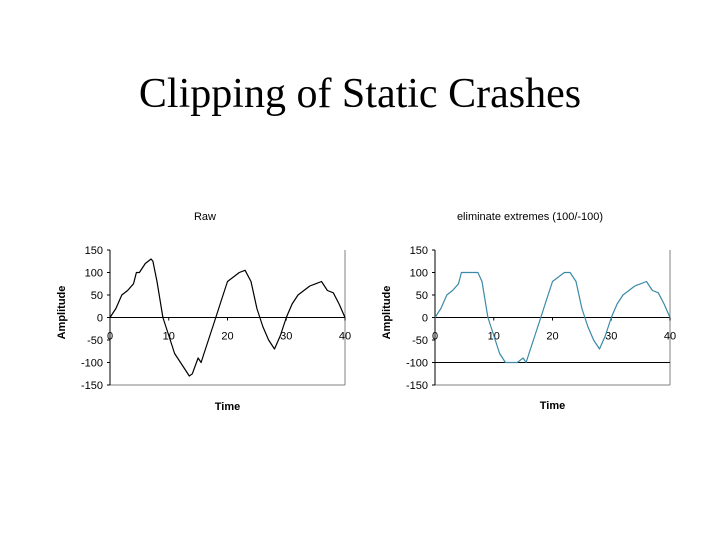 The image size is (720, 540). What do you see at coordinates (670, 337) in the screenshot?
I see `chart2-x-tick-label: 40` at bounding box center [670, 337].